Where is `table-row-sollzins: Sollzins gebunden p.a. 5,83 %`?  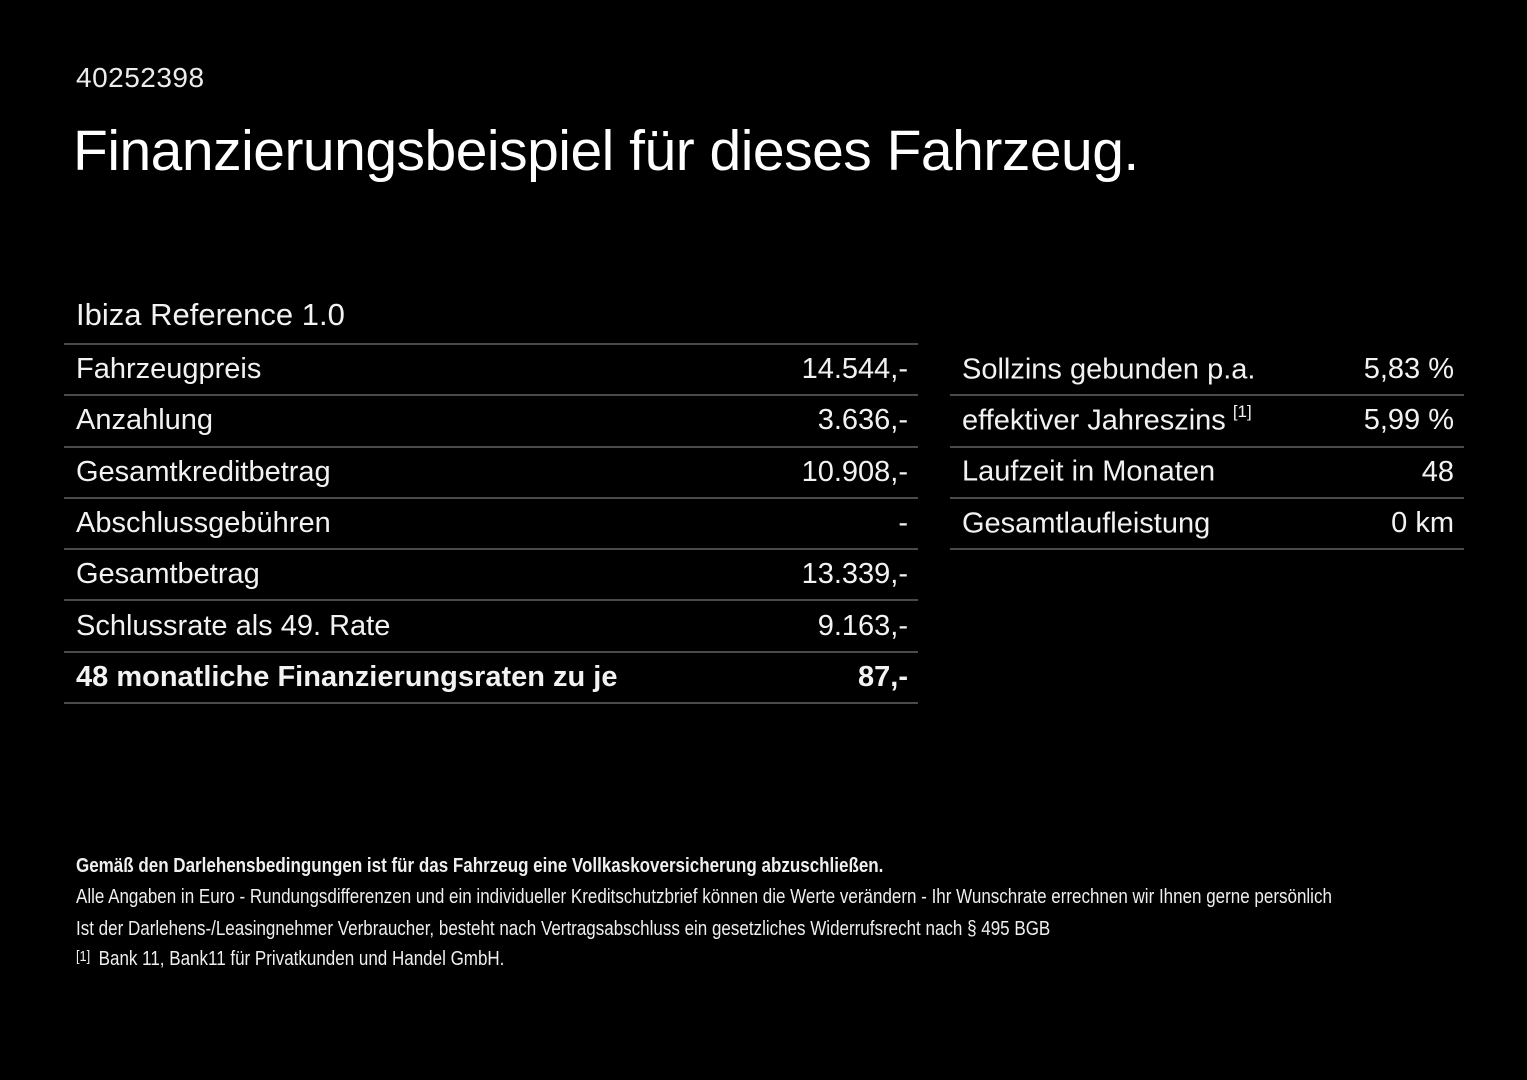
table-row-sollzins: Sollzins gebunden p.a. 5,83 % is located at coordinates (1207, 371).